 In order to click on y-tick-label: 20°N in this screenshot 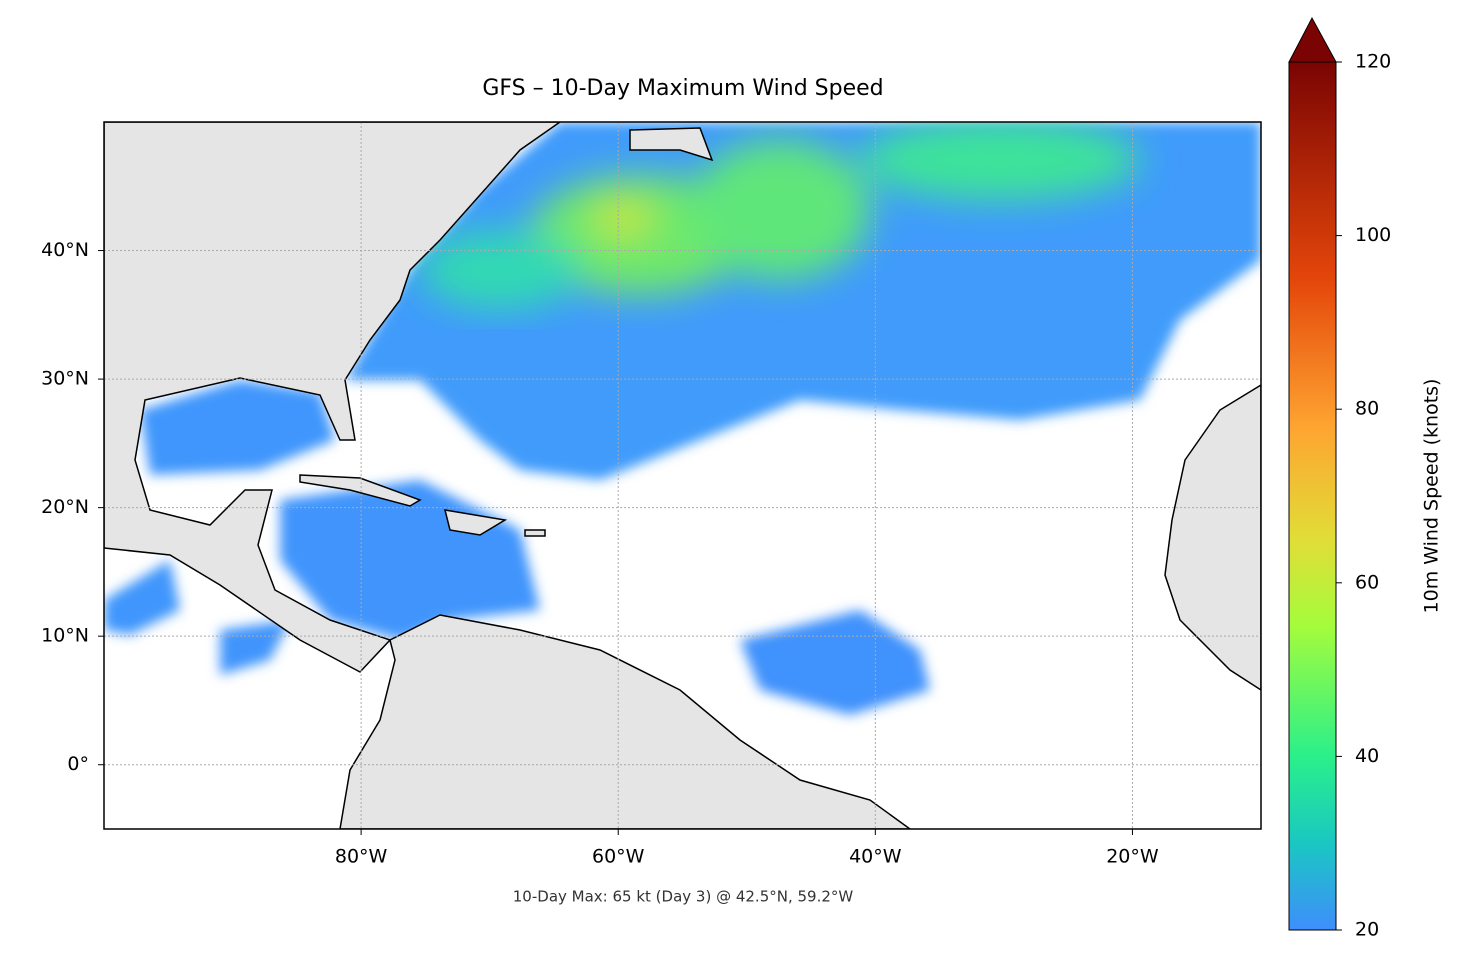, I will do `click(65, 507)`.